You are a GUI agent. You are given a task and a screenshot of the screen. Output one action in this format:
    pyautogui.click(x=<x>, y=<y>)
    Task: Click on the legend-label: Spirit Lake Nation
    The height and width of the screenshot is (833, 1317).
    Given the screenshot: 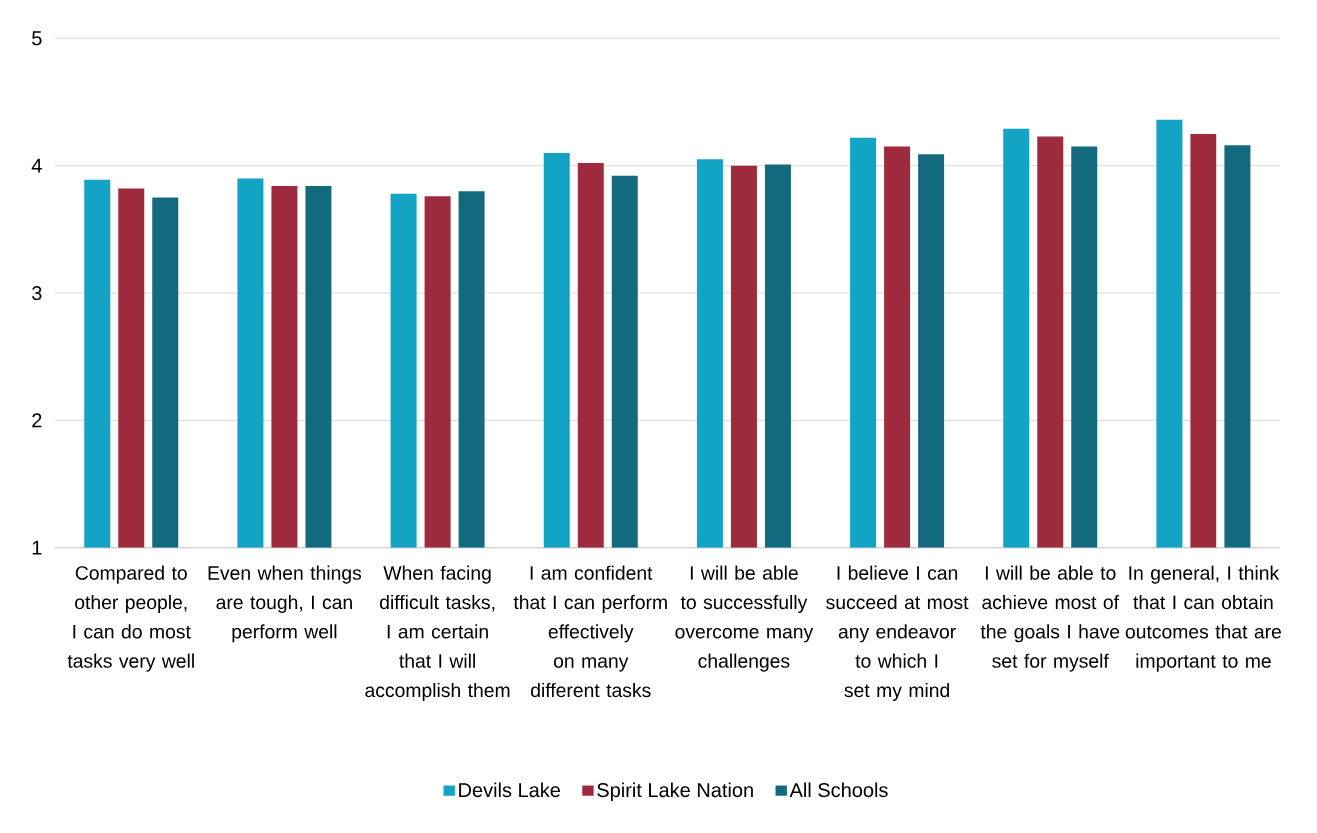 What is the action you would take?
    pyautogui.click(x=675, y=792)
    